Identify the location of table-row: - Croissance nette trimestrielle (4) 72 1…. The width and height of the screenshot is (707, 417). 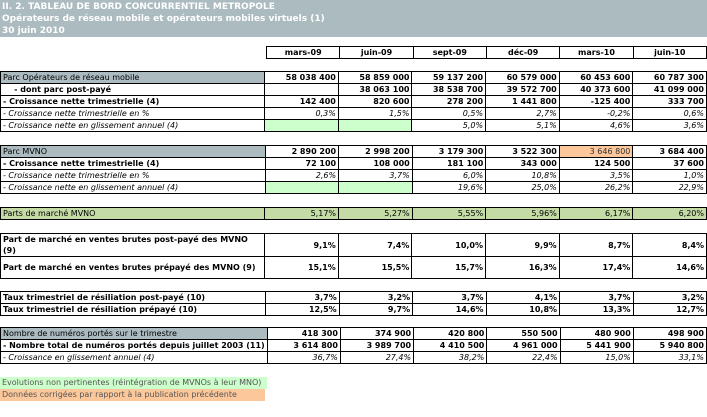
(353, 163).